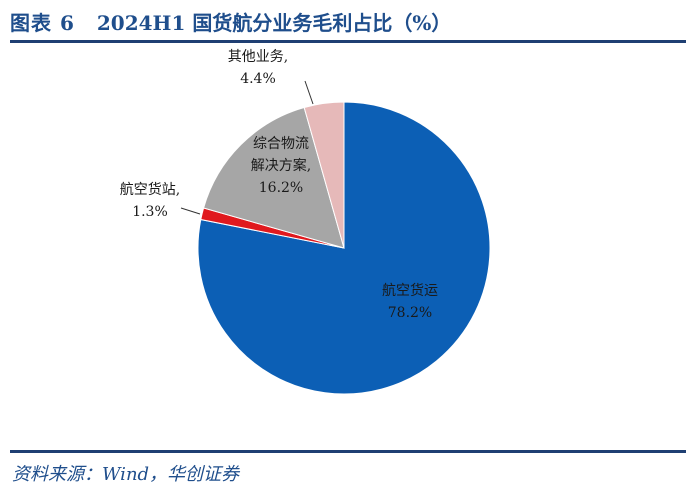  I want to click on figure-label: 图表 6, so click(42, 22).